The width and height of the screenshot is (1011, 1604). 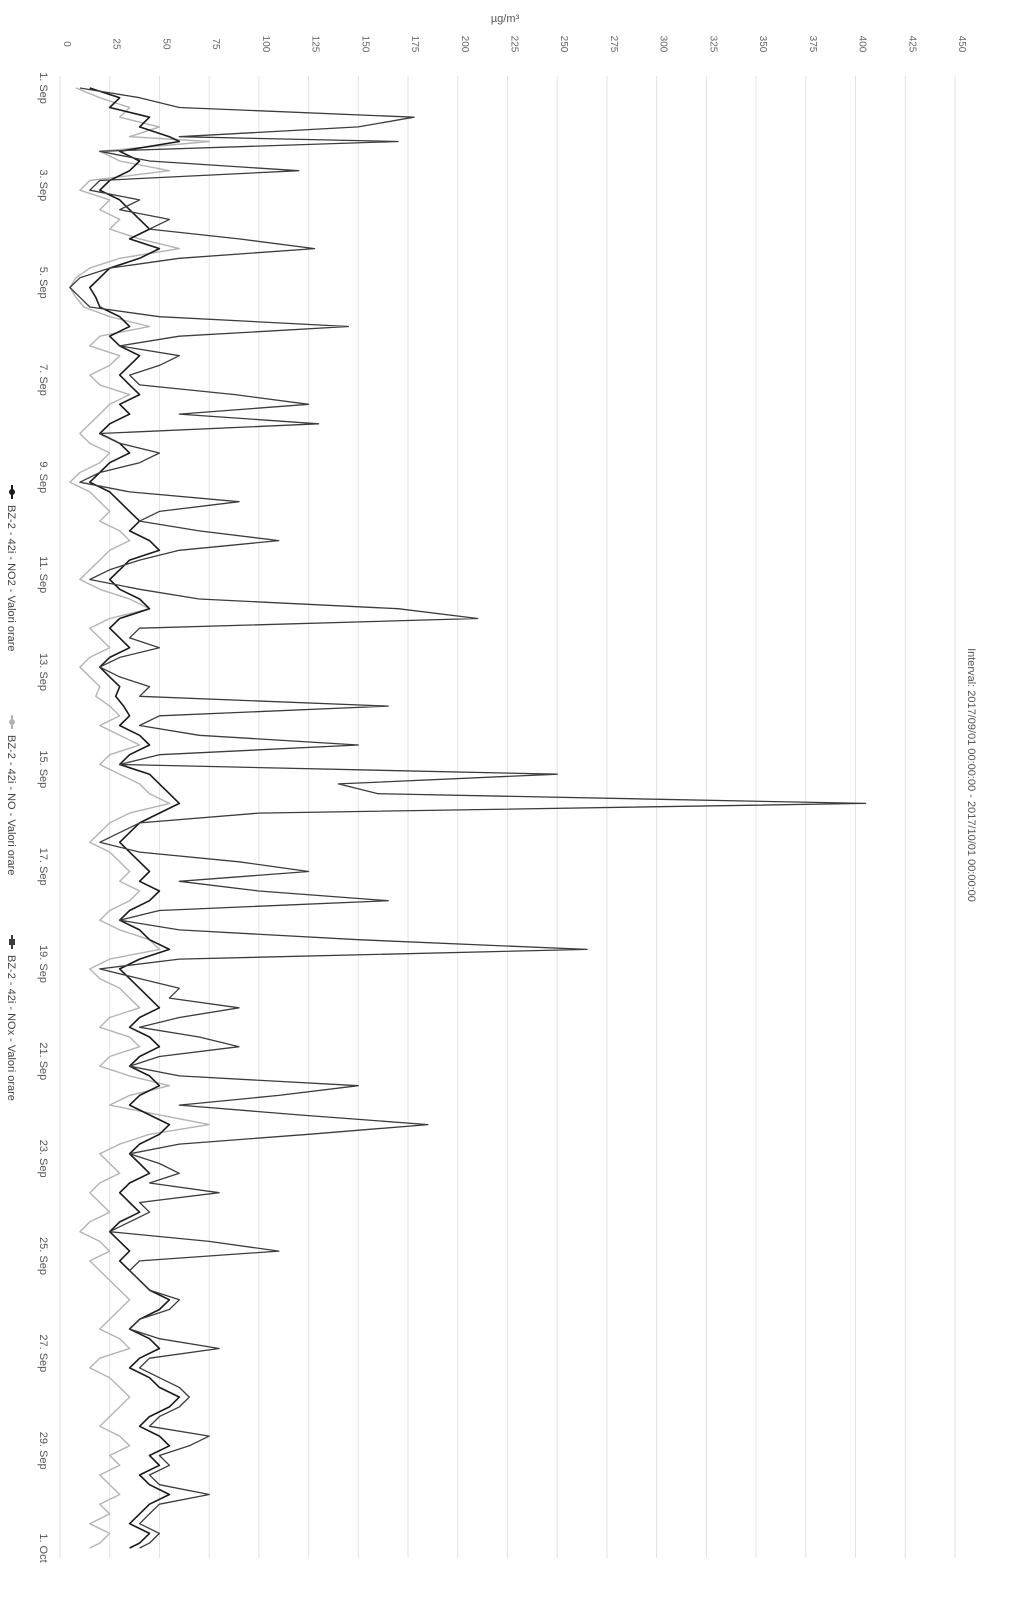 I want to click on legend-item-nox: BZ-2 - 42i - NOx - Valori orare, so click(x=11, y=1018).